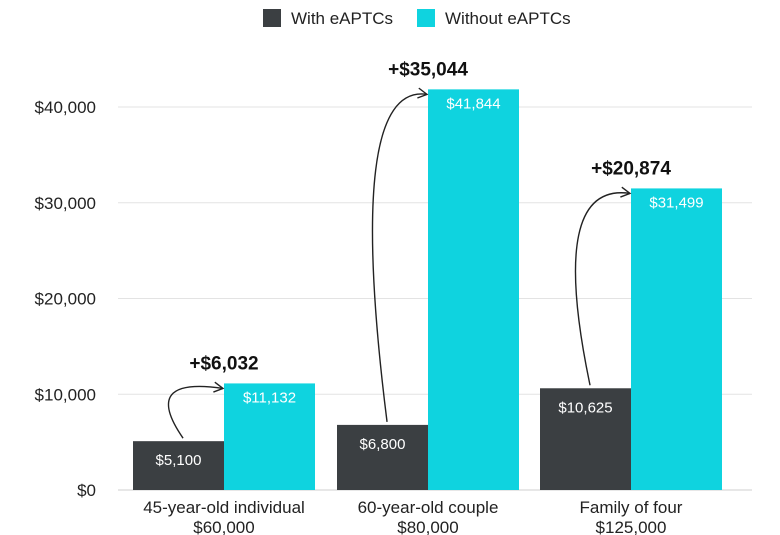 This screenshot has width=780, height=535. Describe the element at coordinates (223, 363) in the screenshot. I see `difference-label: +$6,032` at that location.